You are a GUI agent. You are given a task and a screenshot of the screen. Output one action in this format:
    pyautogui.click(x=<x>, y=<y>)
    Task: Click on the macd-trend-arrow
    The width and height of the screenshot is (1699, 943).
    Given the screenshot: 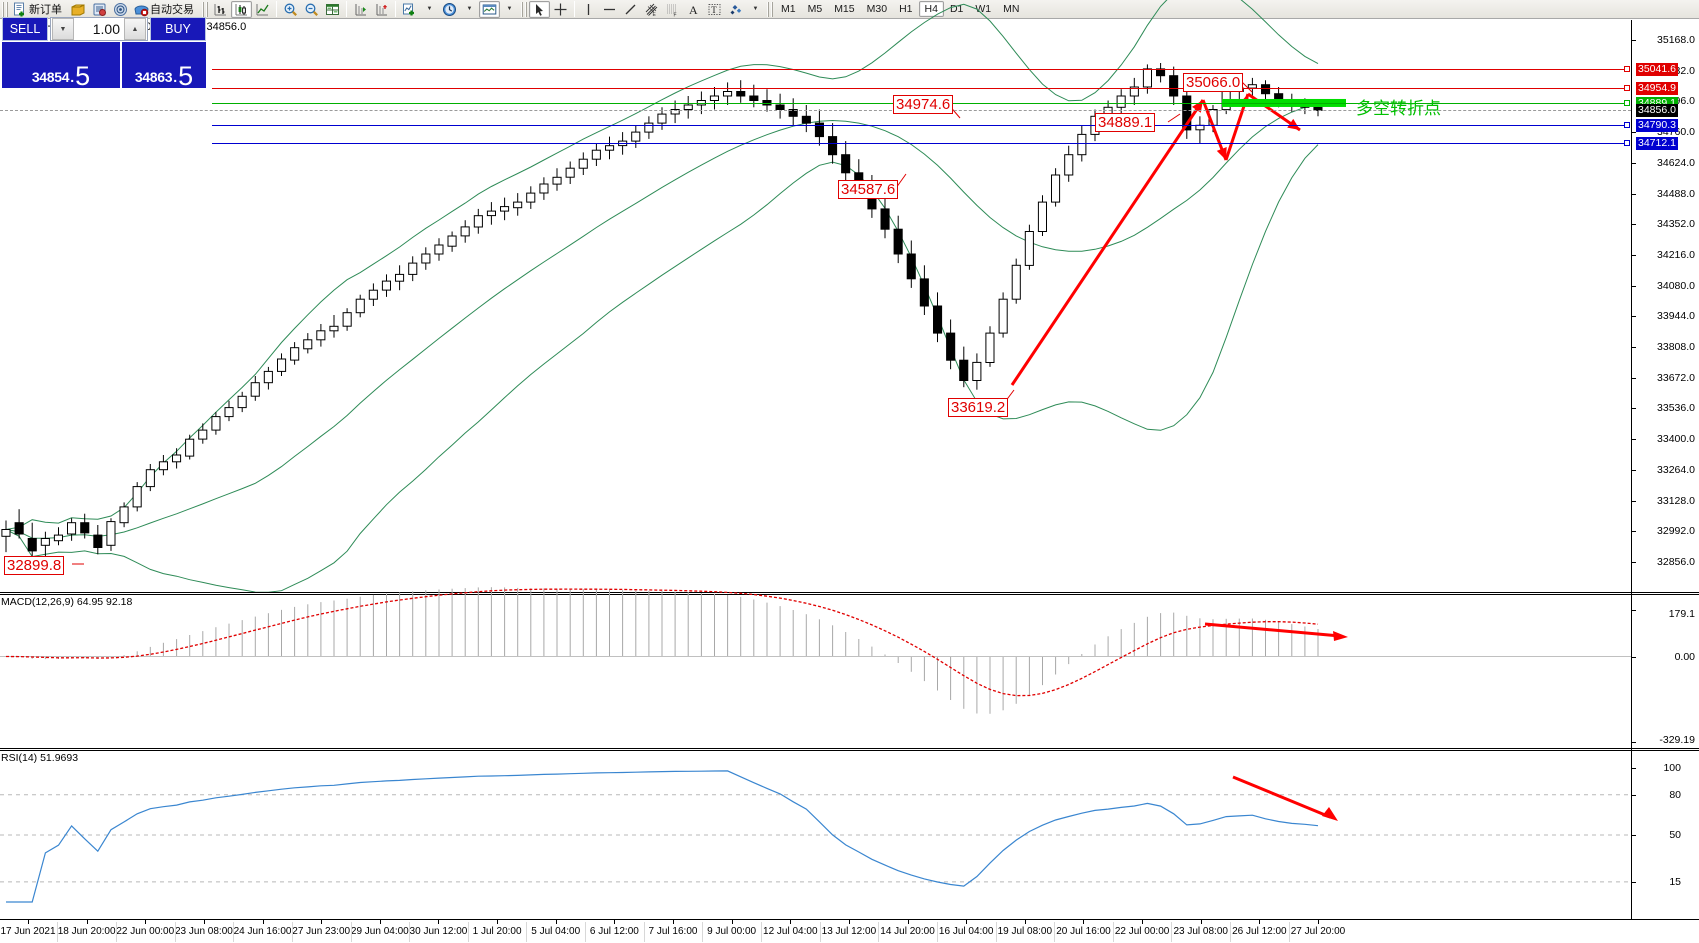 What is the action you would take?
    pyautogui.click(x=1276, y=631)
    